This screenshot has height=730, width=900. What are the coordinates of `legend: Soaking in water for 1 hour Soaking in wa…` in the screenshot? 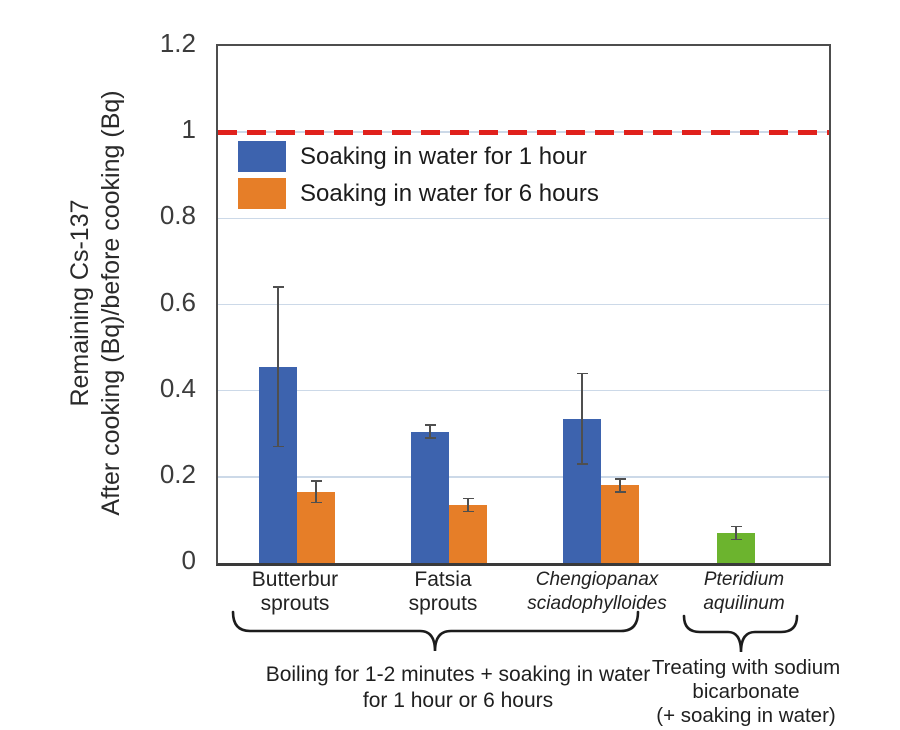 It's located at (418, 175).